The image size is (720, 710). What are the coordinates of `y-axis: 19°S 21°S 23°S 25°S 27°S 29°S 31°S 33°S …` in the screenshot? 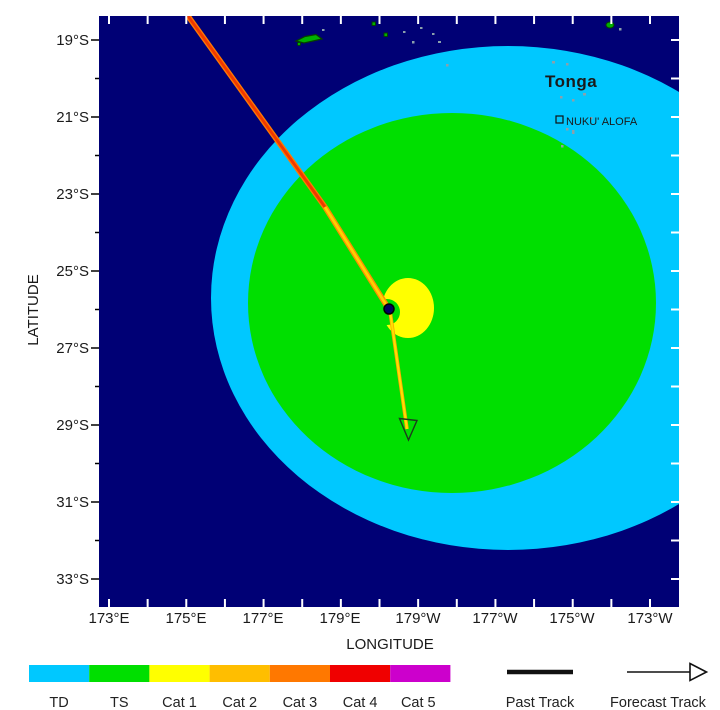 It's located at (57, 310).